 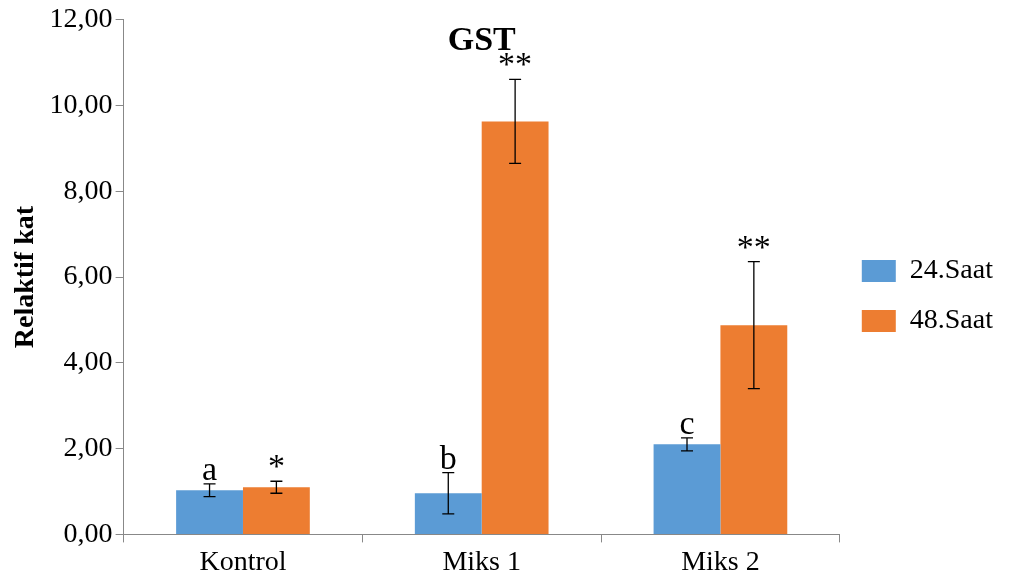 I want to click on legend-label: 24.Saat, so click(x=951, y=269).